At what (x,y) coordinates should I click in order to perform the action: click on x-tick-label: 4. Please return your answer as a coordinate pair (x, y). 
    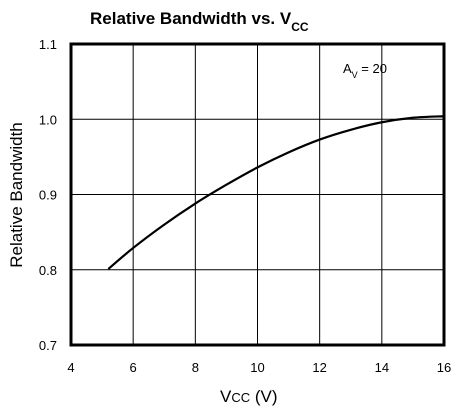
    Looking at the image, I should click on (70, 367).